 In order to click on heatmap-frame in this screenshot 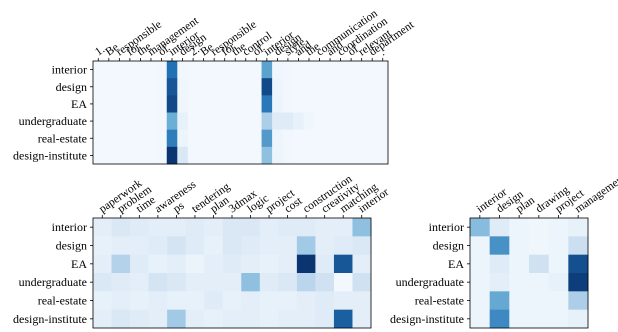, I will do `click(529, 273)`.